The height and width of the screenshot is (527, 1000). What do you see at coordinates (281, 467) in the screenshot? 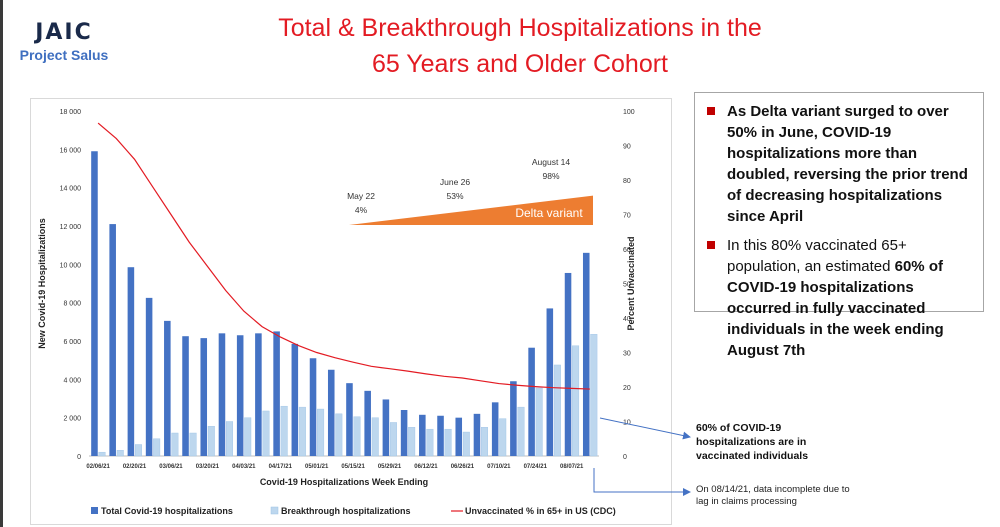
I see `x-tick-label: 04/17/21` at bounding box center [281, 467].